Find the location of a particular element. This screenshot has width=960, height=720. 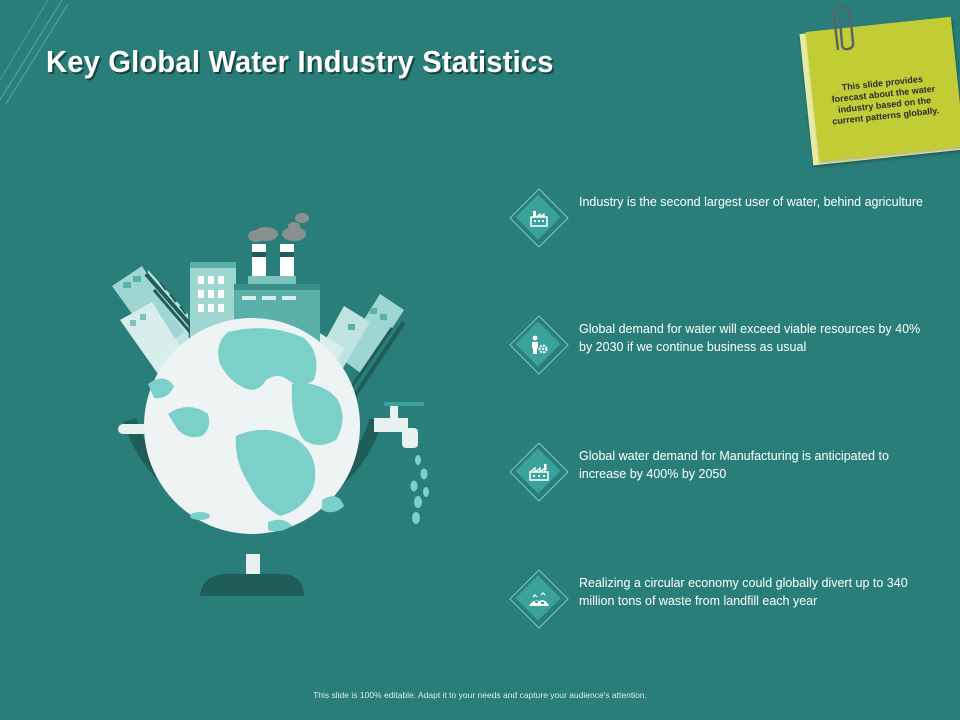

paperclip-icon is located at coordinates (843, 28).